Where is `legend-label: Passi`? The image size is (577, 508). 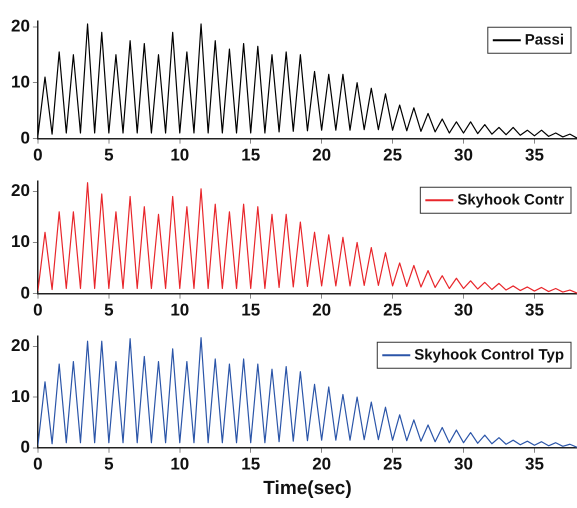
legend-label: Passi is located at coordinates (544, 39).